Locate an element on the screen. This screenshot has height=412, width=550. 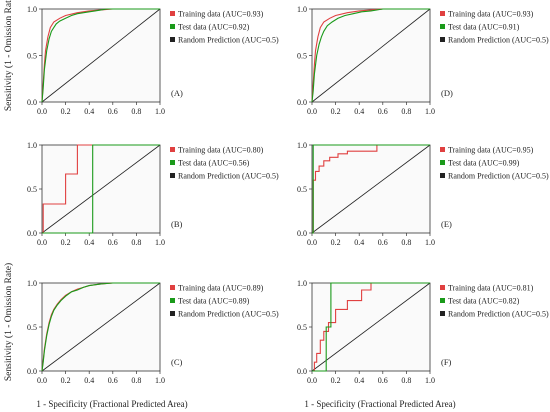
legend-label-test: Test data (AUC=0.99) is located at coordinates (484, 163).